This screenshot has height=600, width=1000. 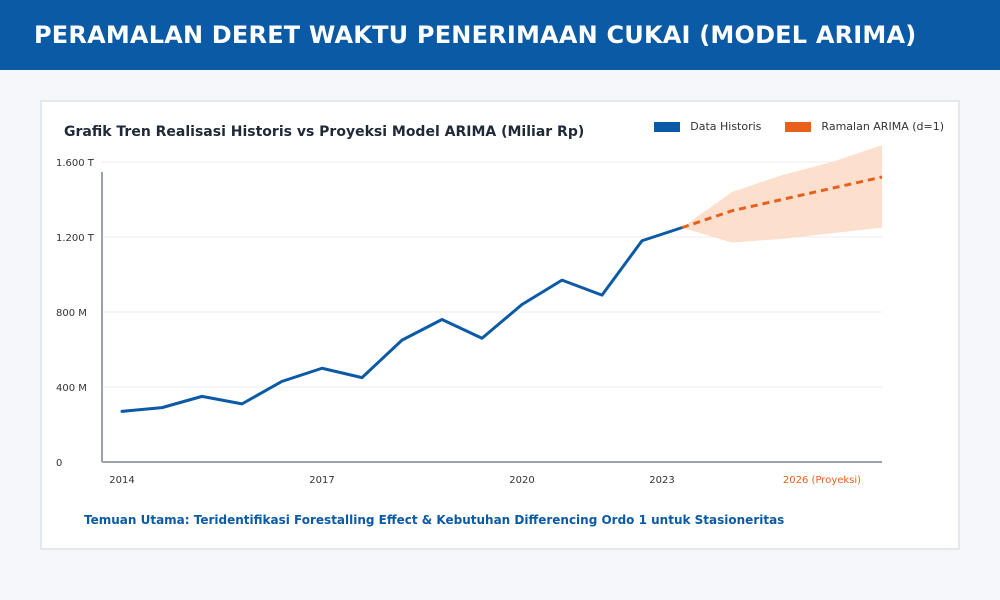 What do you see at coordinates (882, 126) in the screenshot?
I see `legend-label-forecast: Ramalan ARIMA (d=1)` at bounding box center [882, 126].